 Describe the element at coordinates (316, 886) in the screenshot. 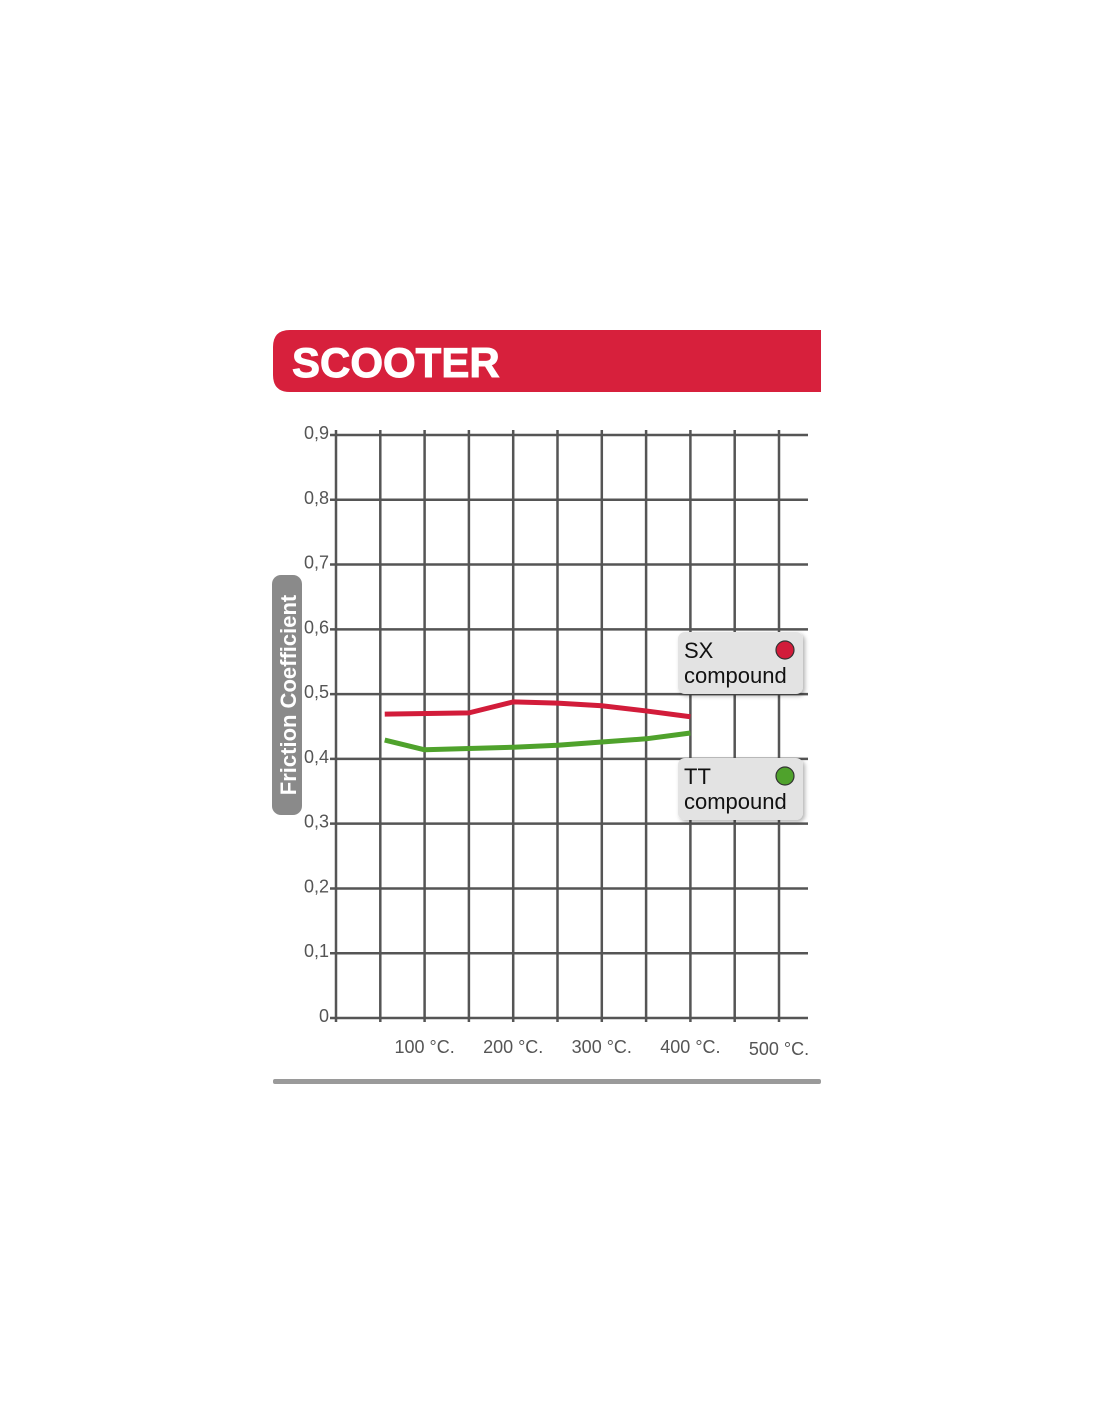

I see `y-tick-label: 0,2` at that location.